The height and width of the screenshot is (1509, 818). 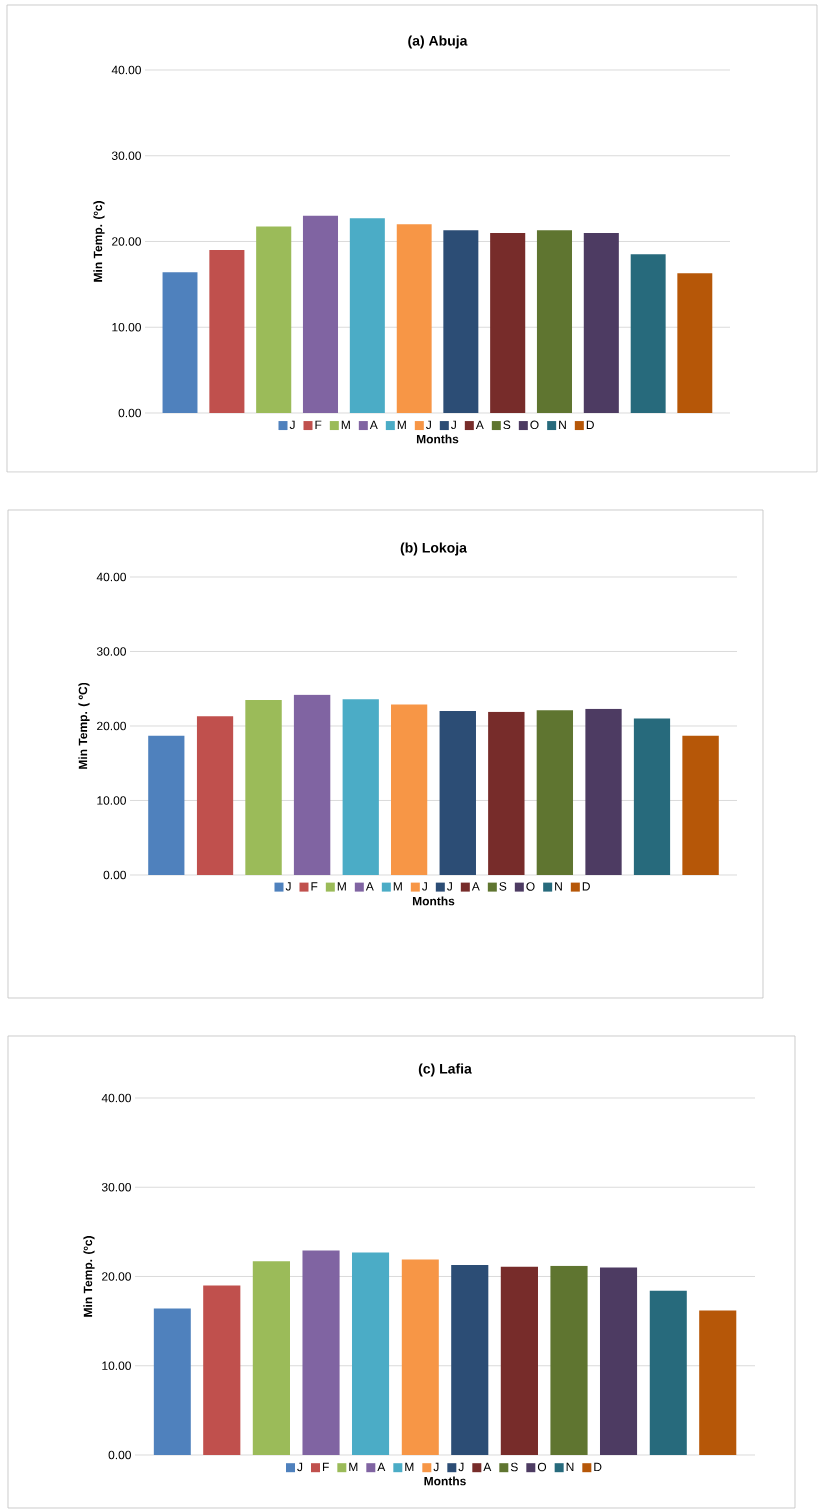 I want to click on chart-title: (a) Abuja, so click(x=438, y=42).